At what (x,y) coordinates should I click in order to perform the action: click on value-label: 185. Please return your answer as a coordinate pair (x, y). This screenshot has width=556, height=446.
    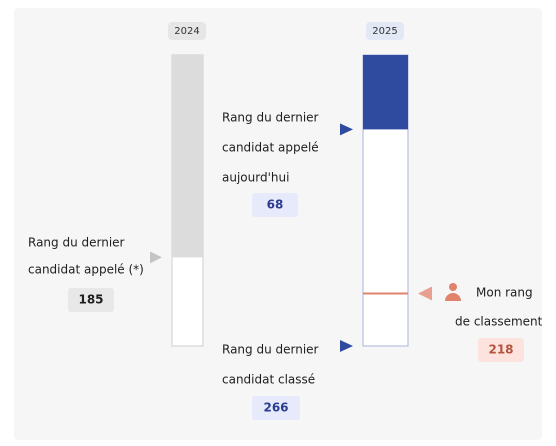
    Looking at the image, I should click on (90, 300).